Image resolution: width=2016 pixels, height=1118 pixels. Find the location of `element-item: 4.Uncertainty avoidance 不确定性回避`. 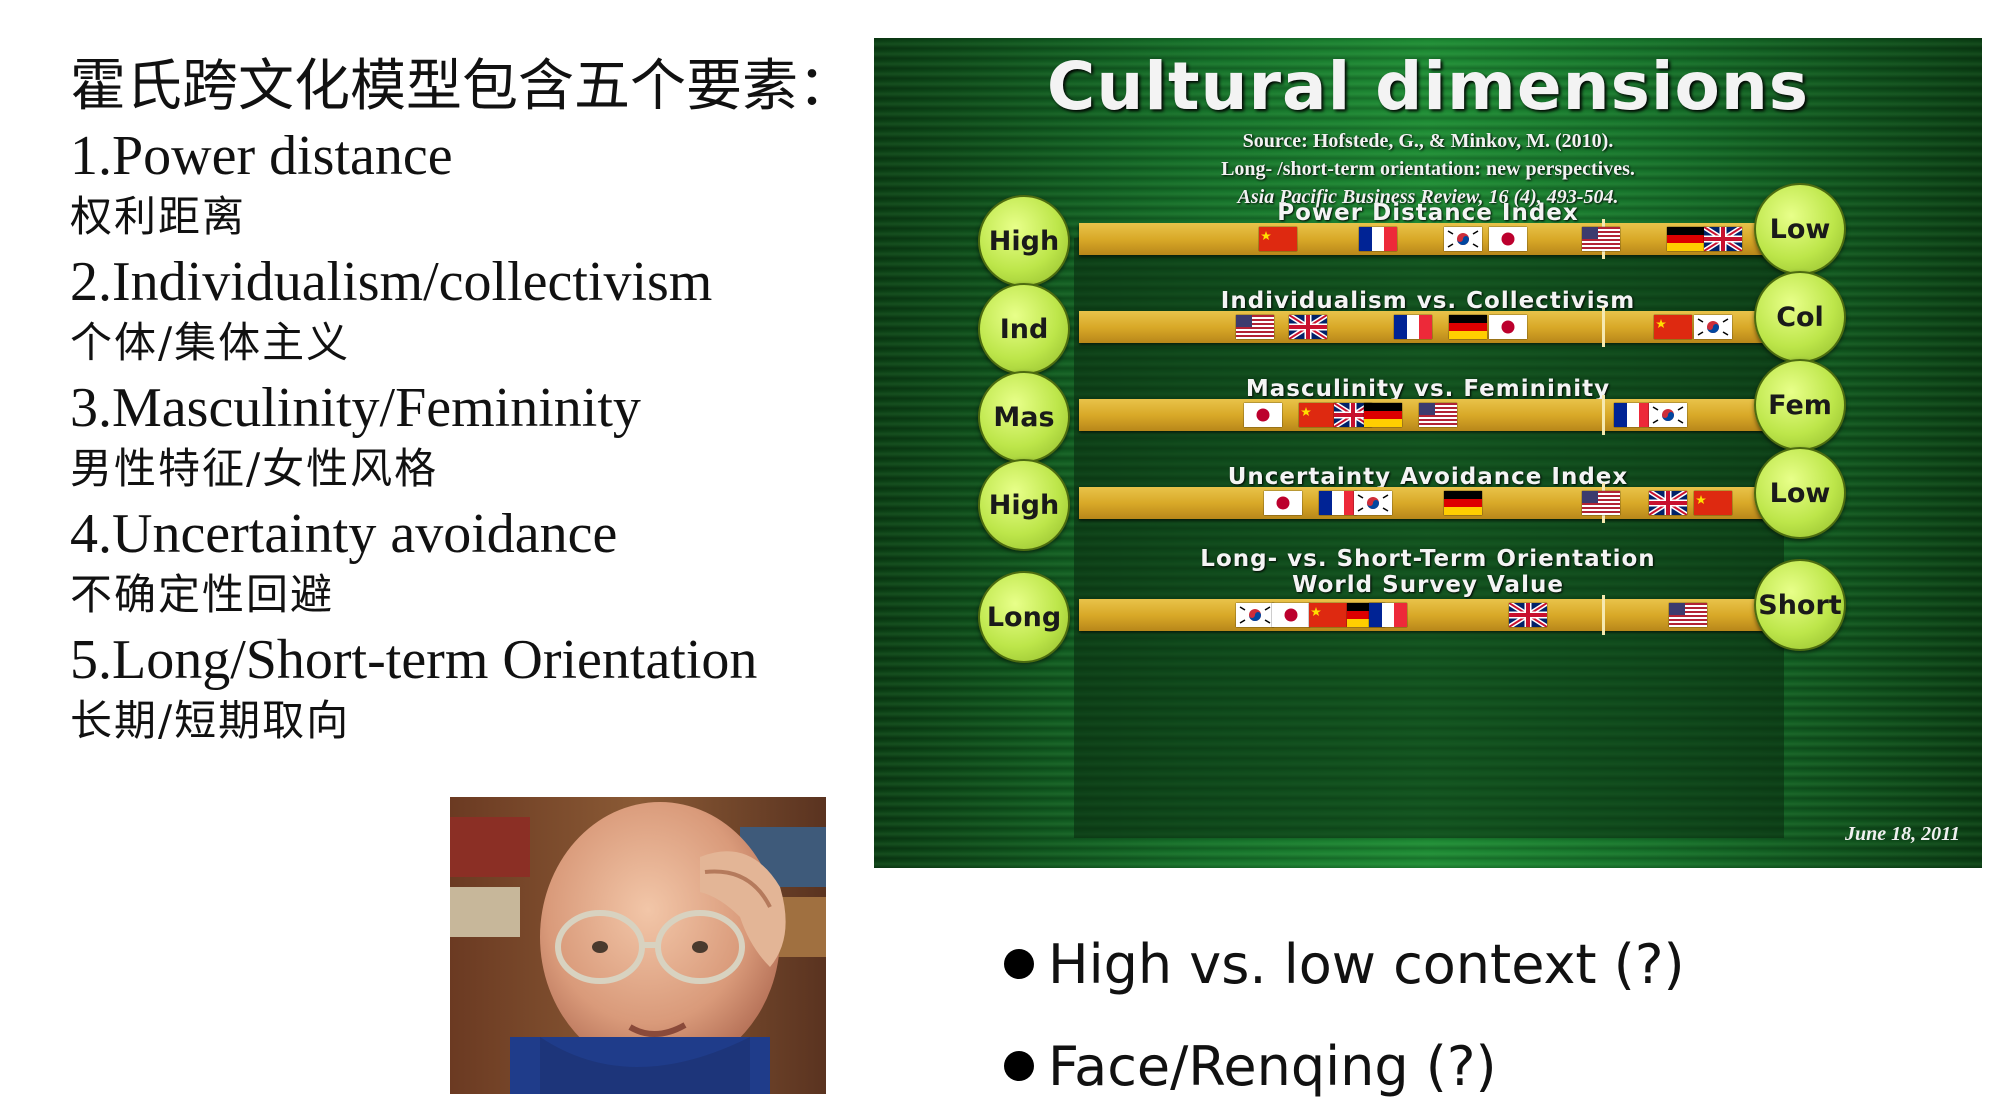

element-item: 4.Uncertainty avoidance 不确定性回避 is located at coordinates (470, 563).